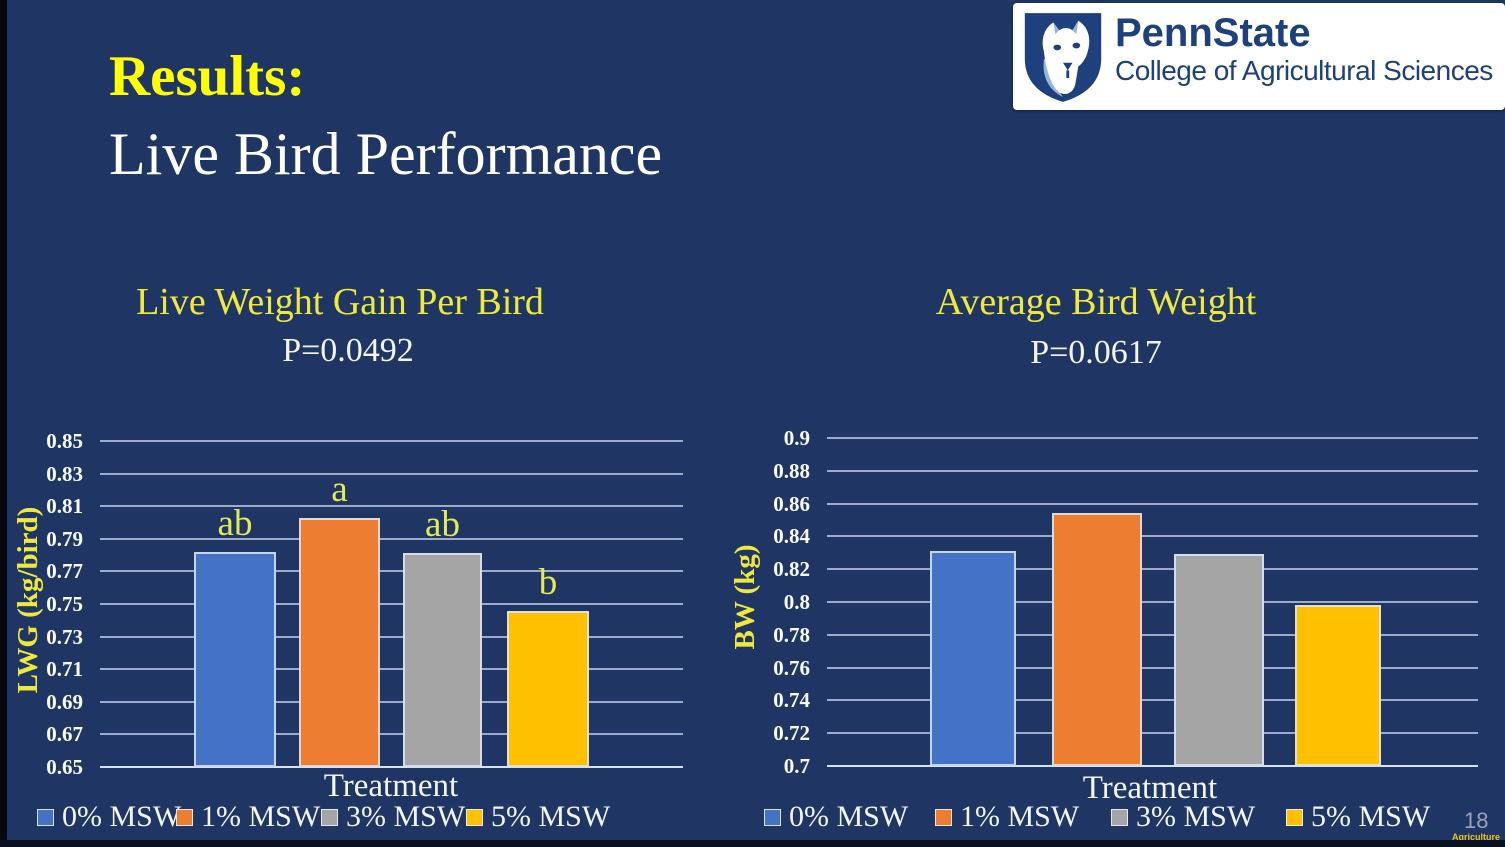 The height and width of the screenshot is (847, 1505). Describe the element at coordinates (64, 701) in the screenshot. I see `y-tick-label: 0.69` at that location.